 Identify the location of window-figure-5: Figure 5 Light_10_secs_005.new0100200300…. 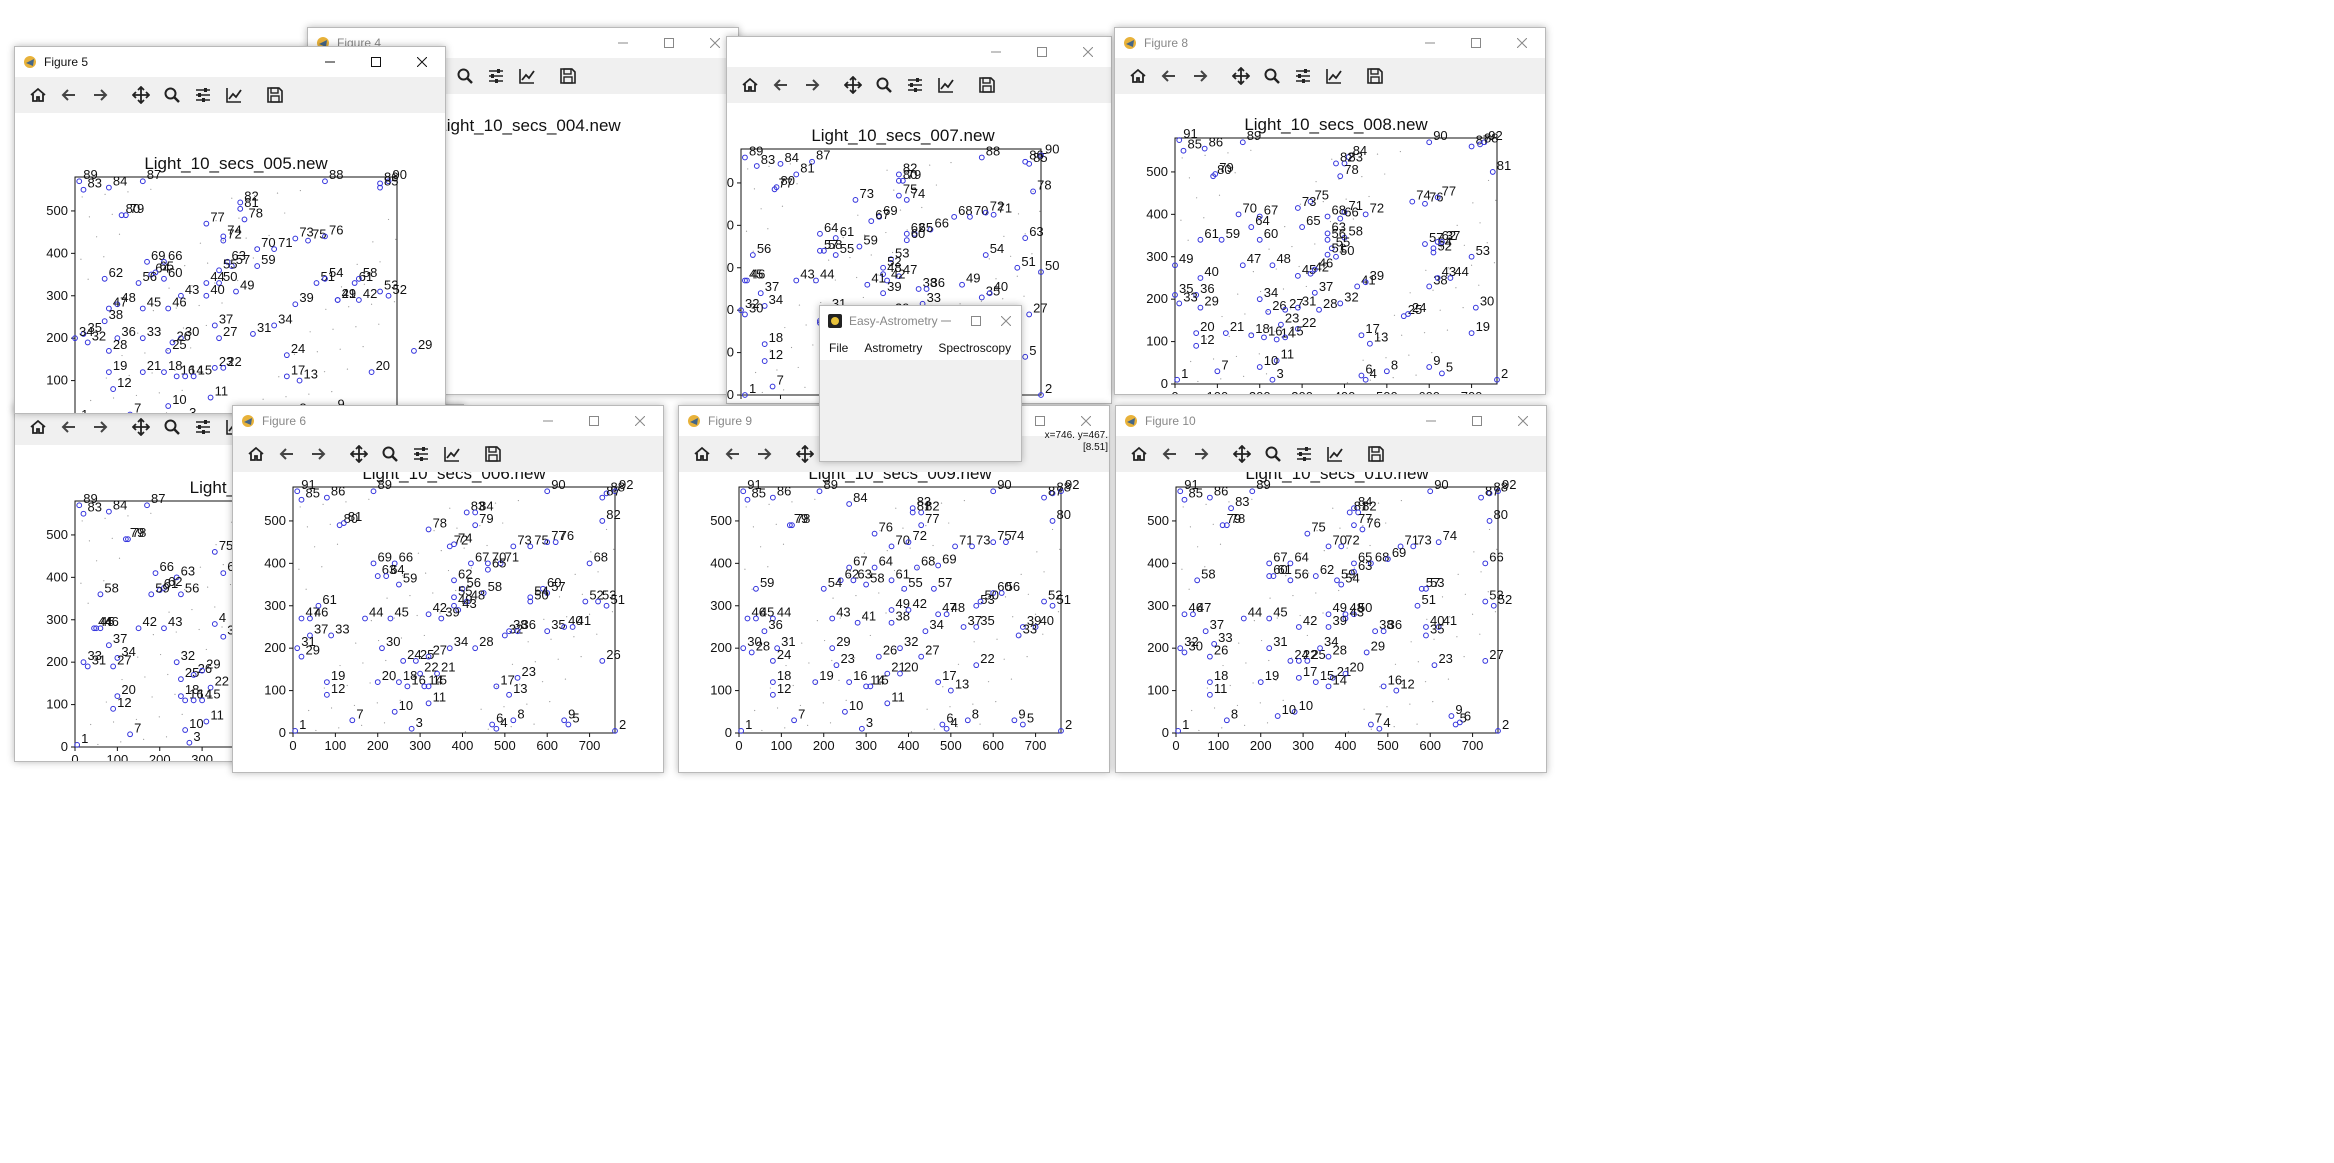
(230, 230).